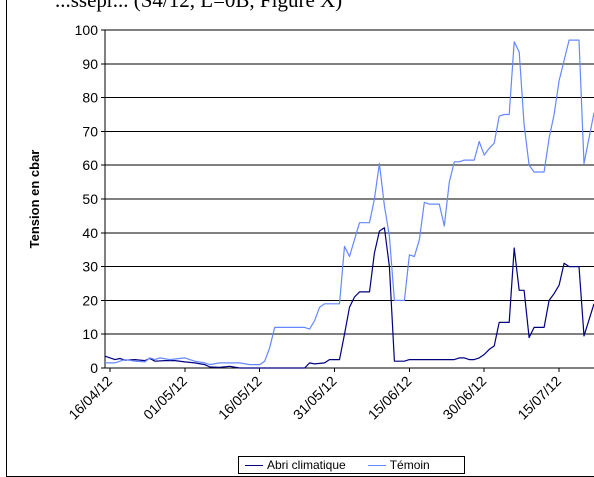  I want to click on y-tick-label: 10, so click(90, 334).